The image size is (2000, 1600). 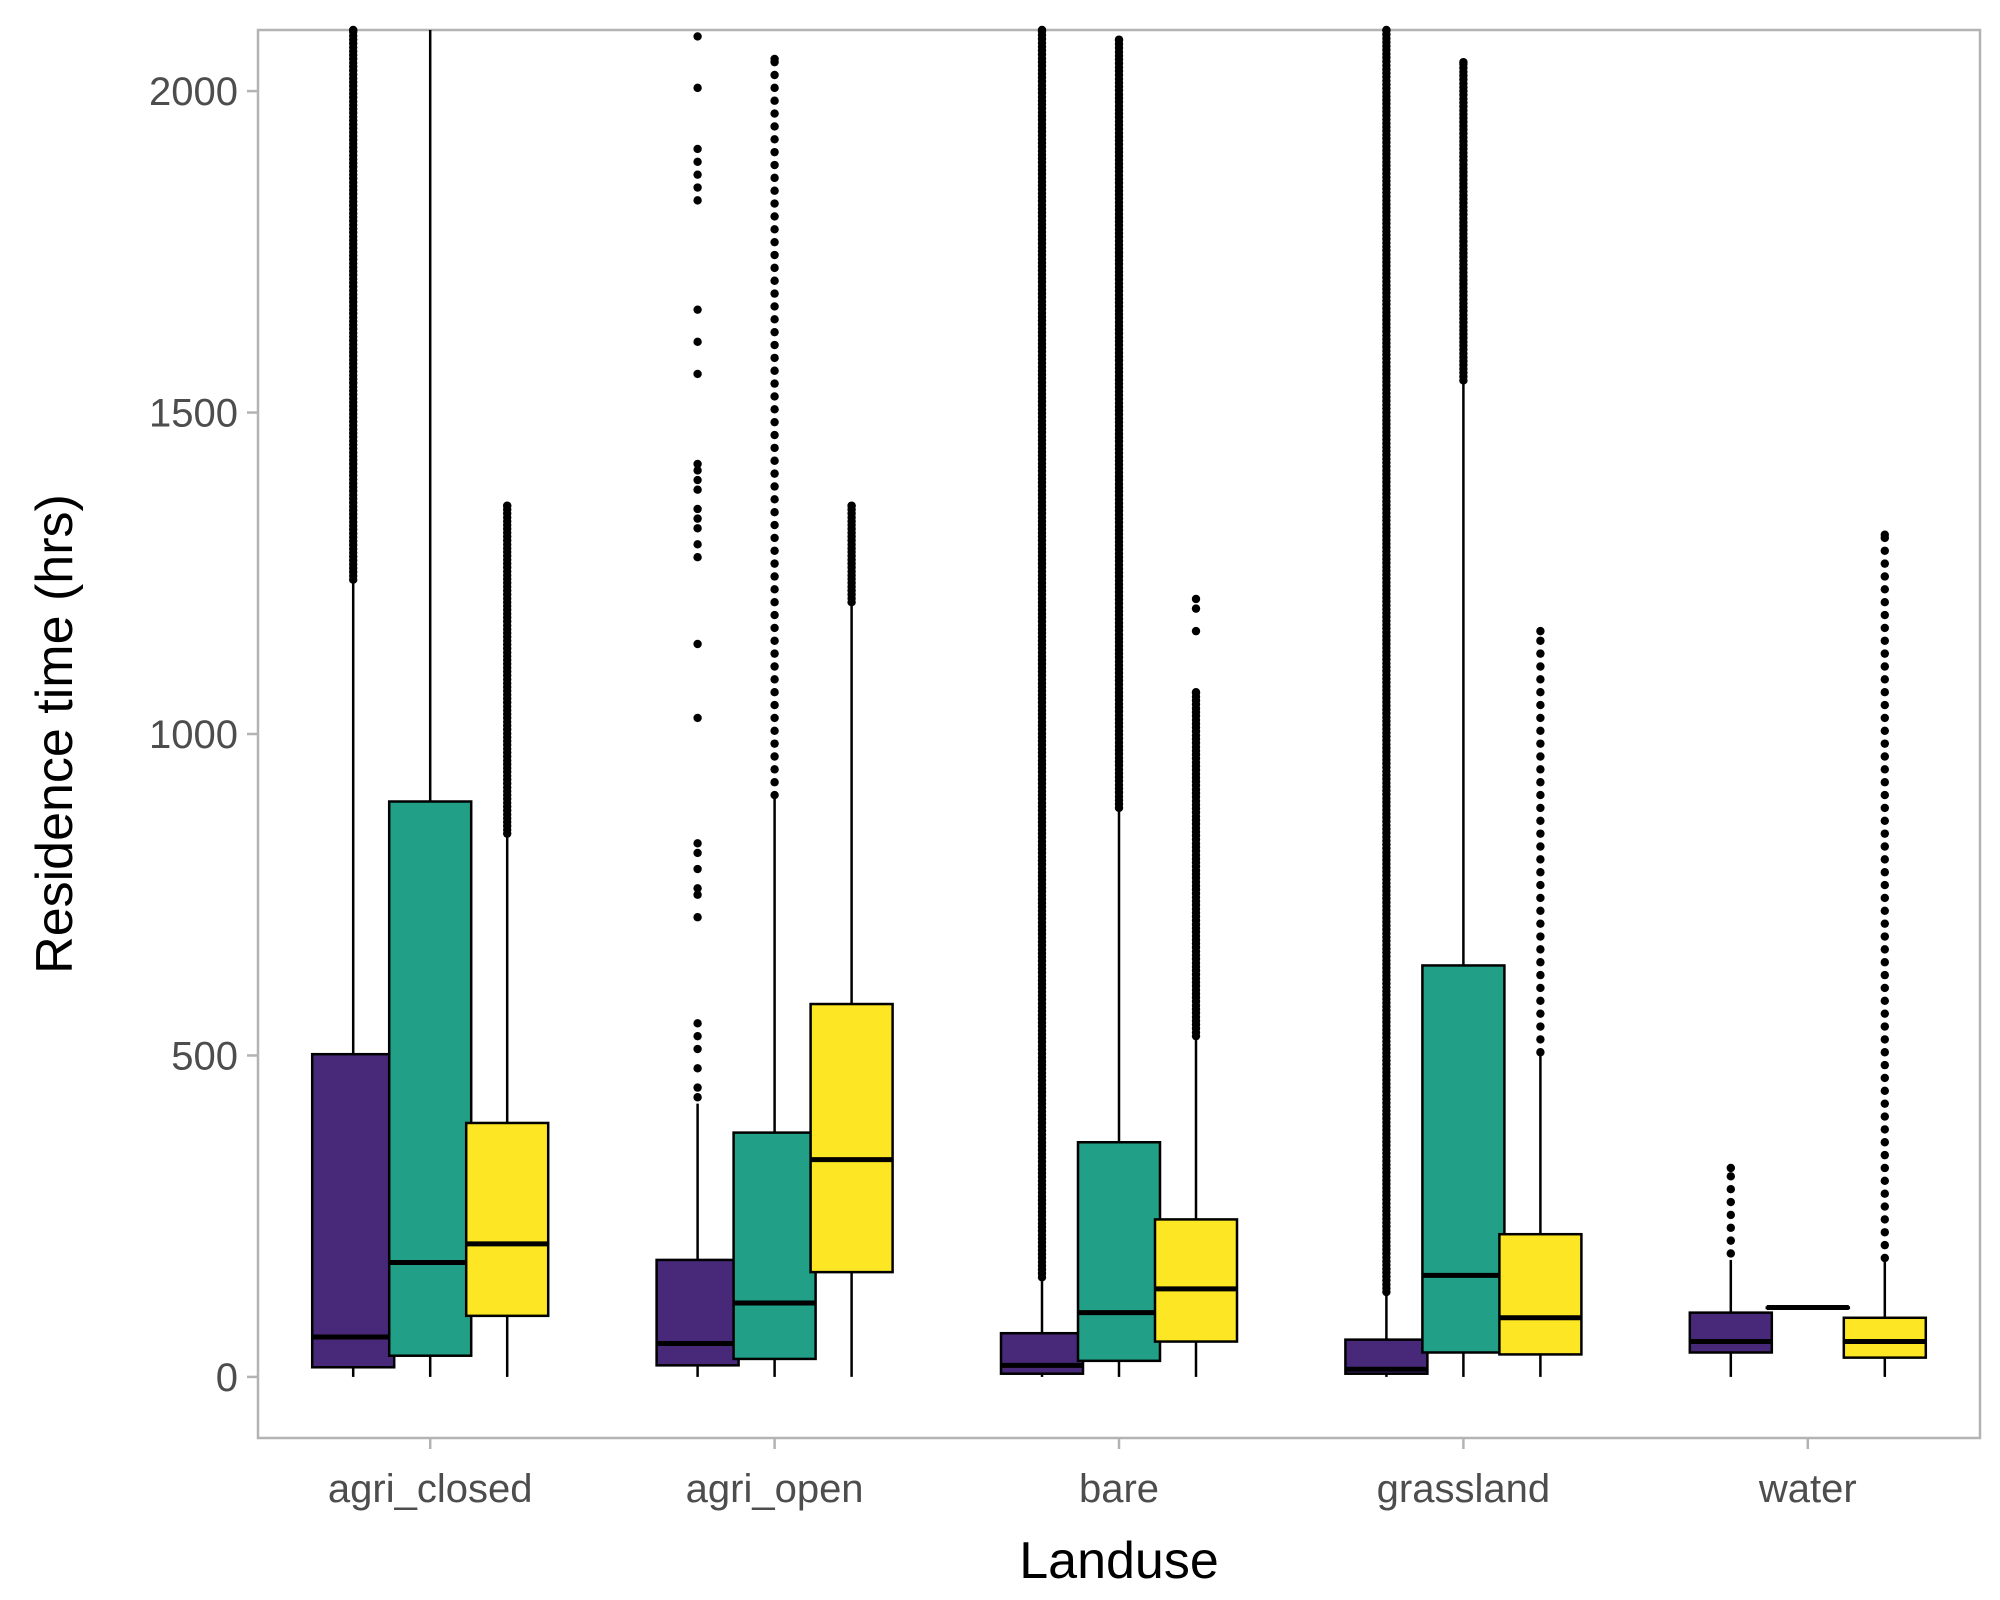 What do you see at coordinates (430, 1489) in the screenshot?
I see `x-tick-label: agri_closed` at bounding box center [430, 1489].